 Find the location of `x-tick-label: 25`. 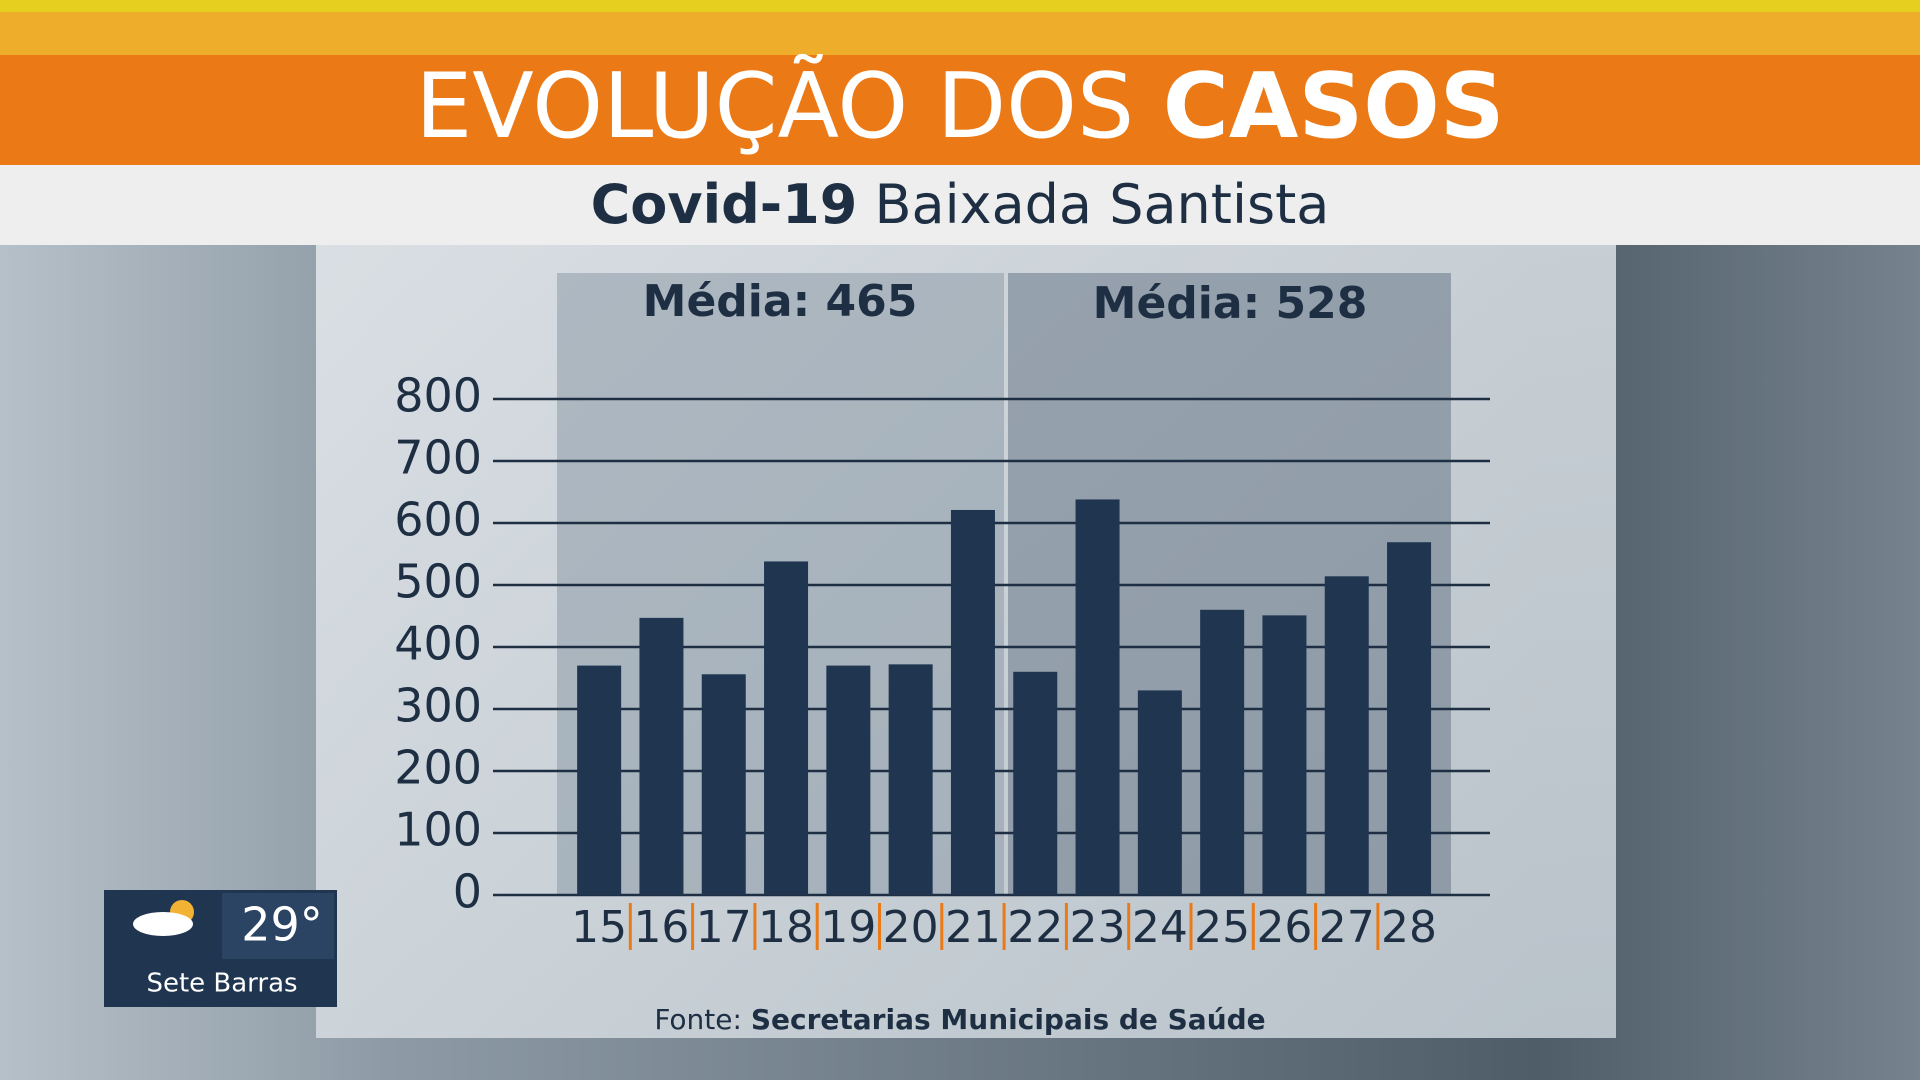

x-tick-label: 25 is located at coordinates (1222, 927).